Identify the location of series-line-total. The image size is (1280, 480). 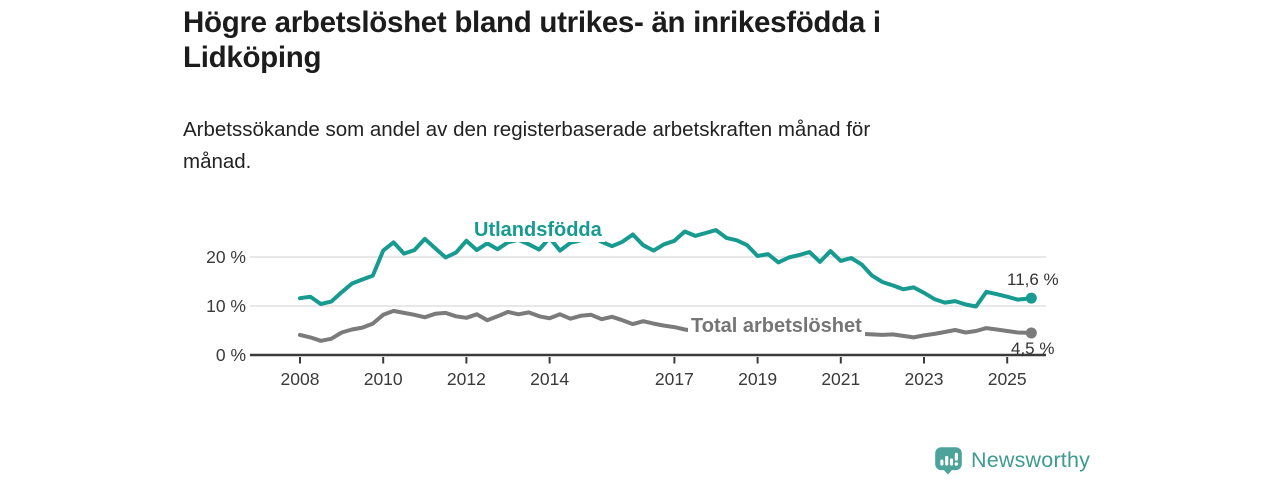
(666, 325).